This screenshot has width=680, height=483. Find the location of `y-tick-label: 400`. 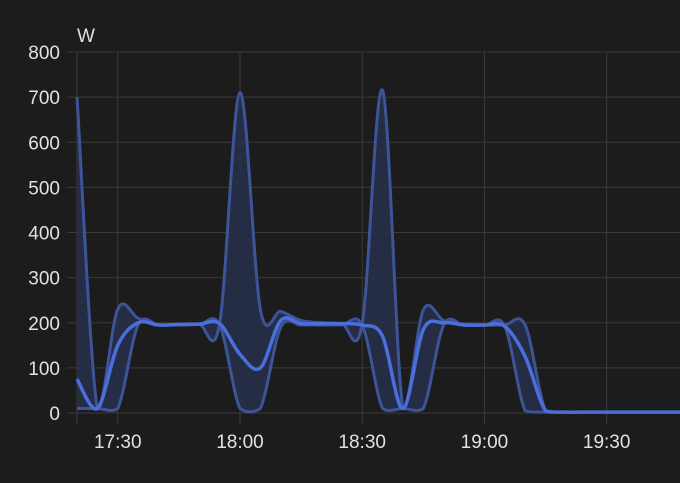

y-tick-label: 400 is located at coordinates (44, 234).